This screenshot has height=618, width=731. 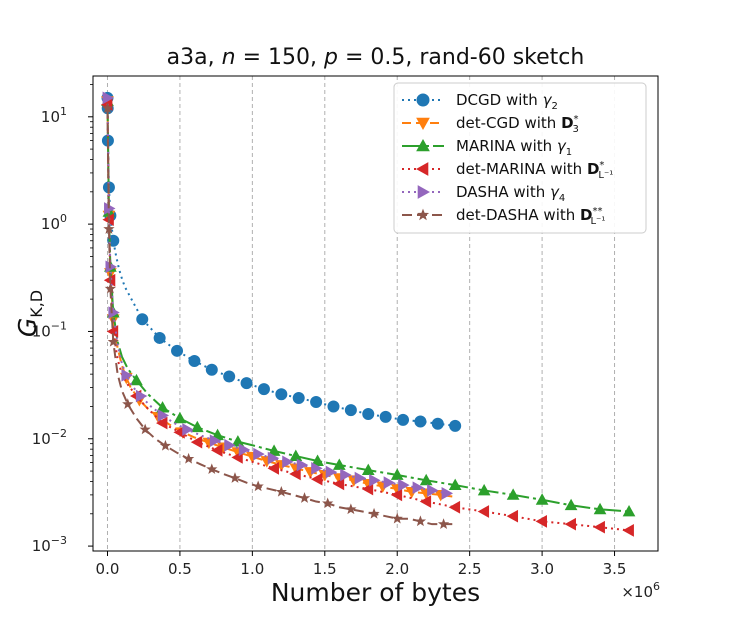 What do you see at coordinates (554, 106) in the screenshot?
I see `legend-label-subscript: 2` at bounding box center [554, 106].